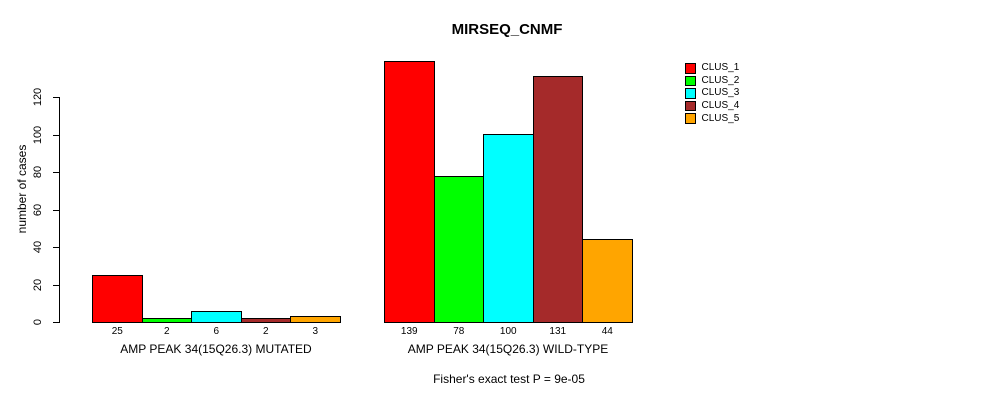 The height and width of the screenshot is (400, 990). I want to click on legend-item: CLUS_4, so click(712, 106).